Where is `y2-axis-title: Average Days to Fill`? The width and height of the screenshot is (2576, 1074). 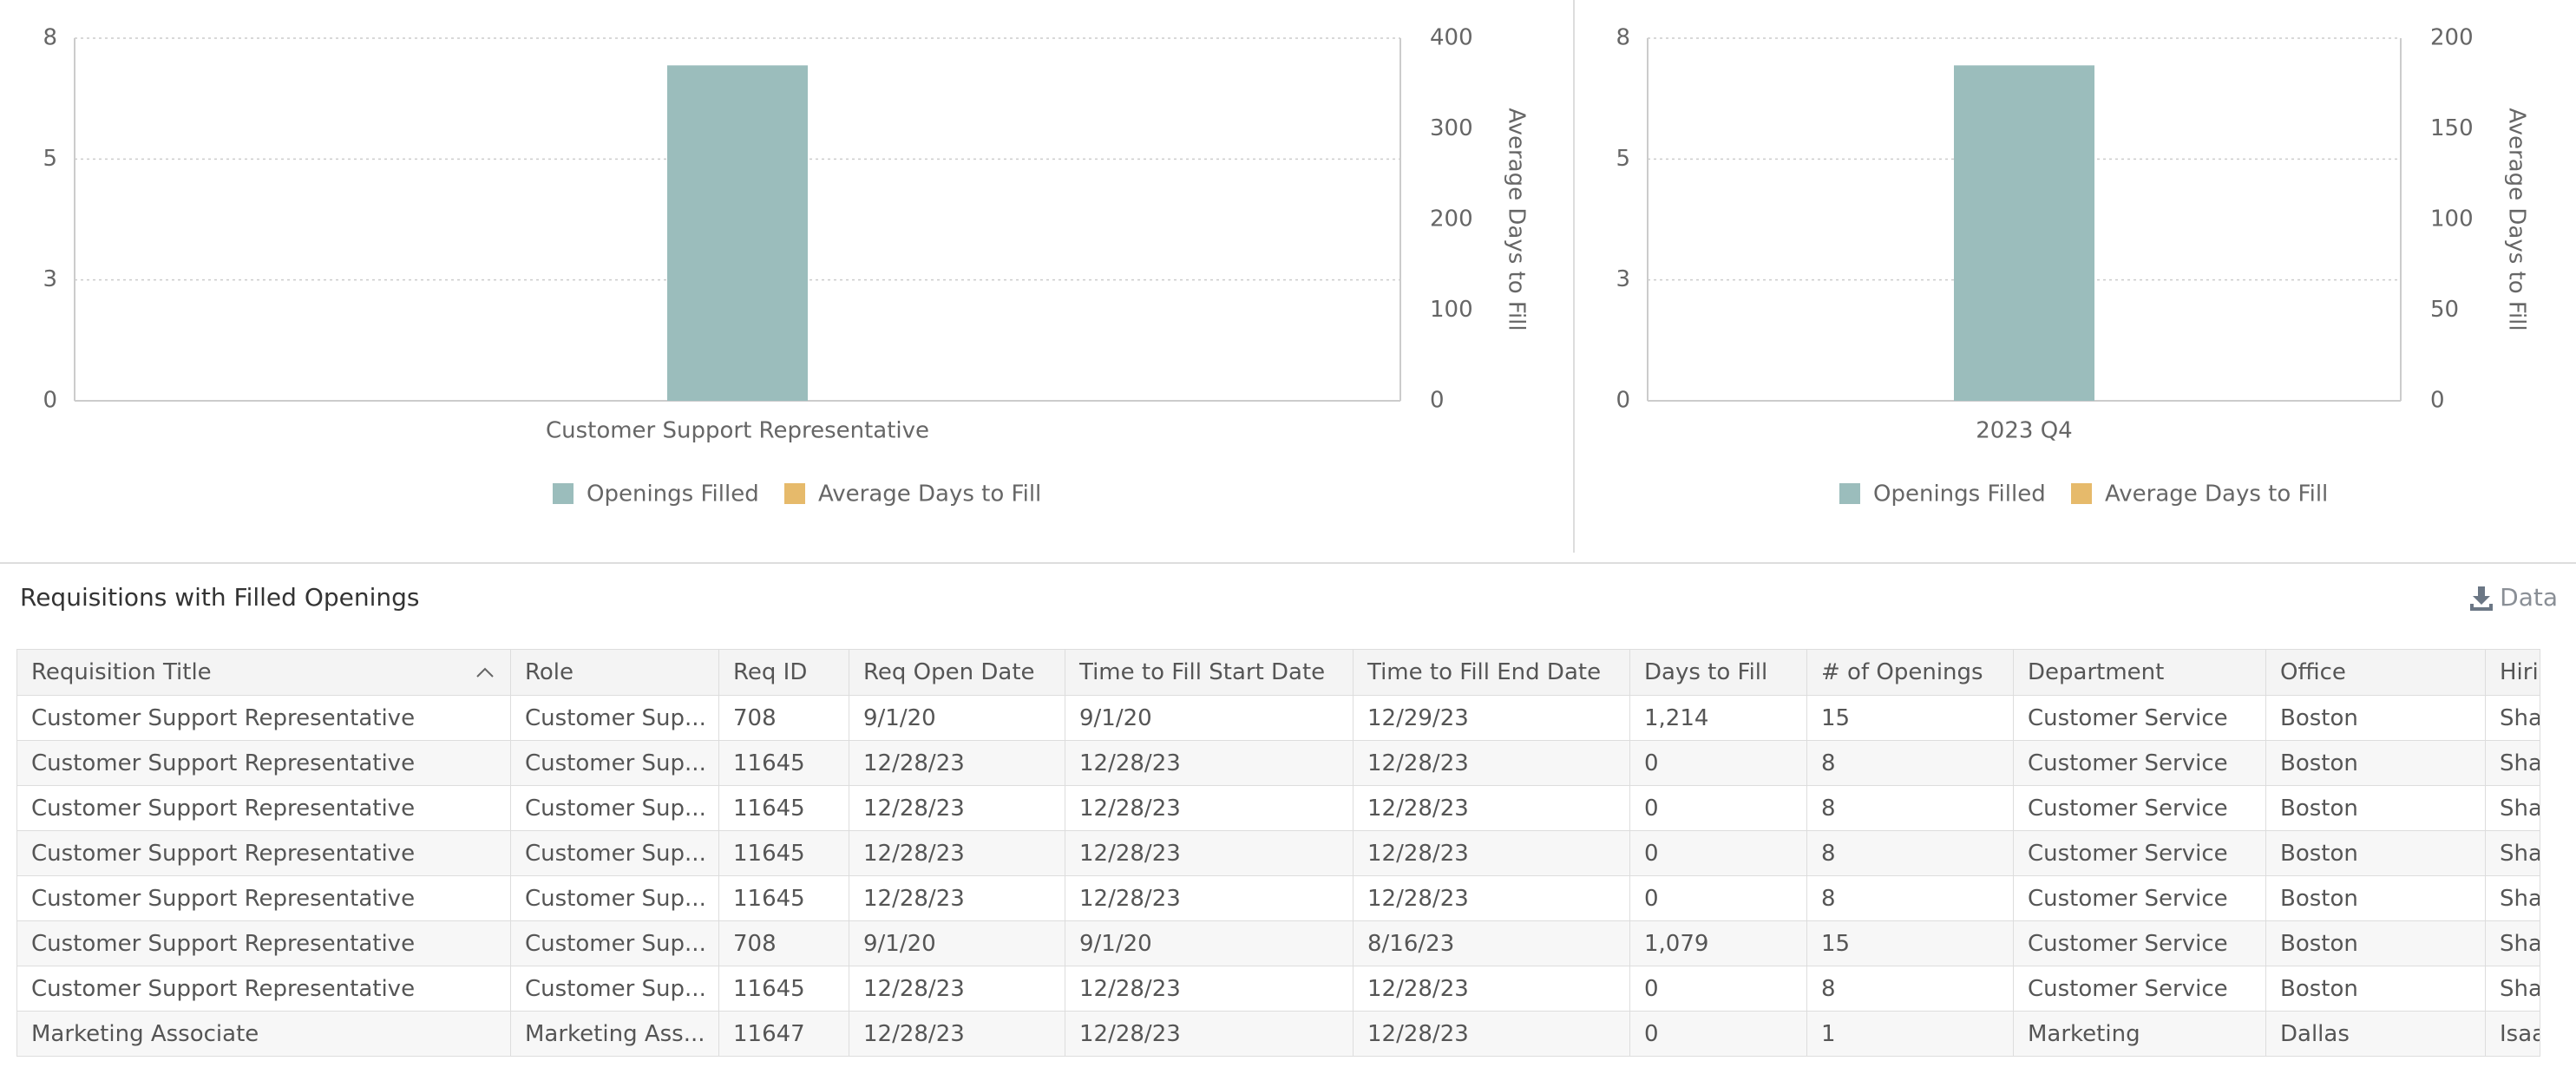
y2-axis-title: Average Days to Fill is located at coordinates (2517, 219).